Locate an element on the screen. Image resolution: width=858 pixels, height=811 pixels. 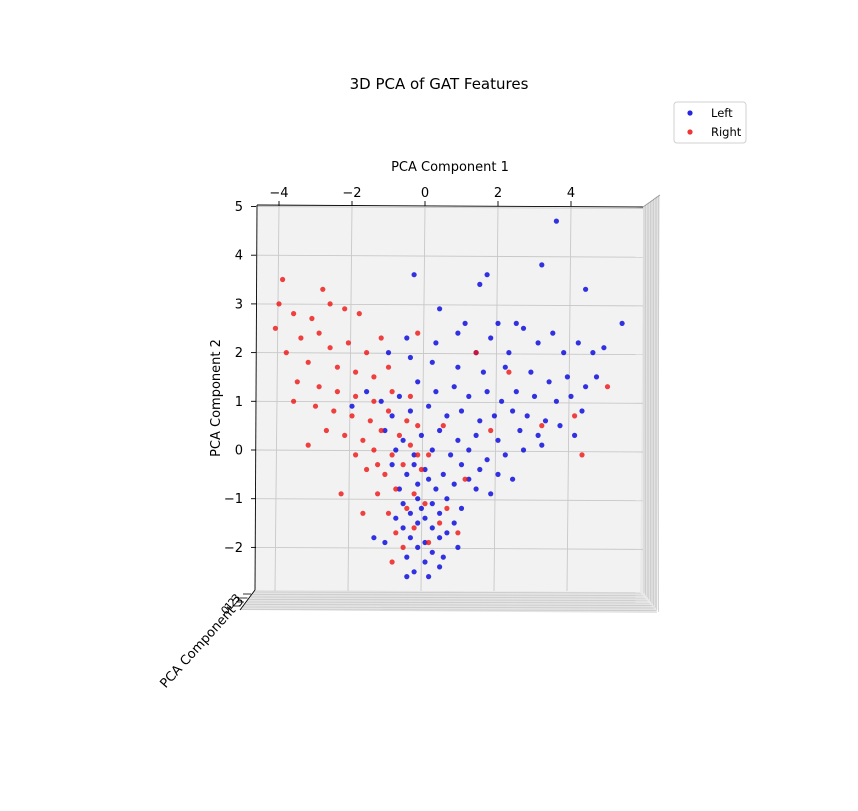
y-tick-label: 2 is located at coordinates (239, 353).